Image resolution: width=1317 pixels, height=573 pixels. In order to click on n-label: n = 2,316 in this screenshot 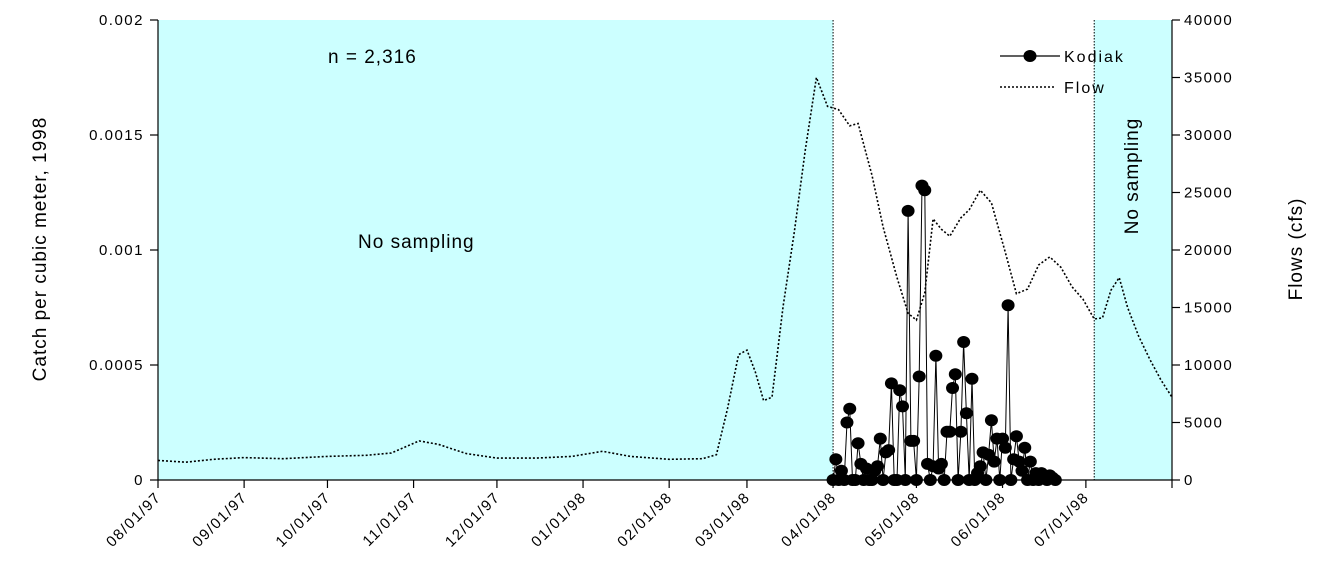, I will do `click(372, 57)`.